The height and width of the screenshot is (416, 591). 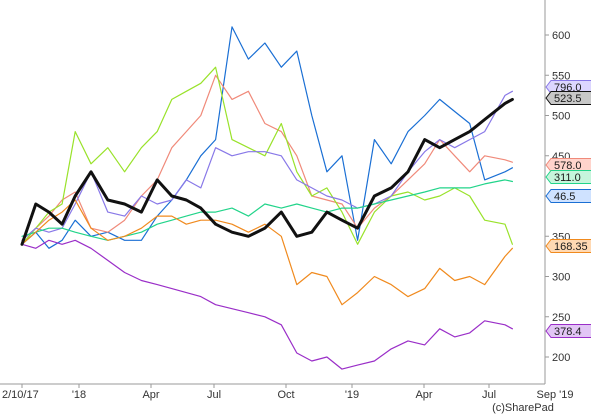 What do you see at coordinates (564, 197) in the screenshot?
I see `value-tag-label: 46.5` at bounding box center [564, 197].